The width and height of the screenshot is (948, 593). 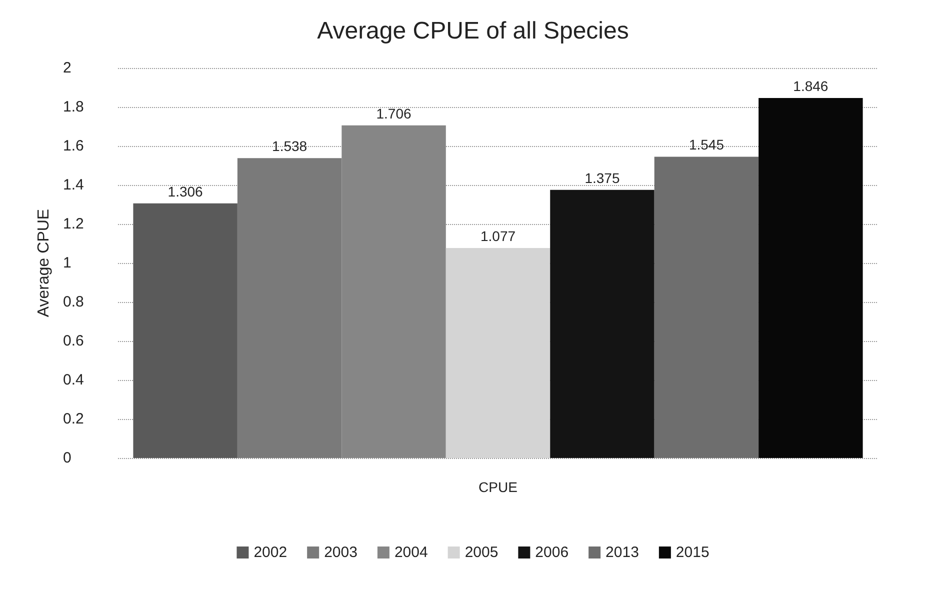 What do you see at coordinates (693, 552) in the screenshot?
I see `legend-label: 2015` at bounding box center [693, 552].